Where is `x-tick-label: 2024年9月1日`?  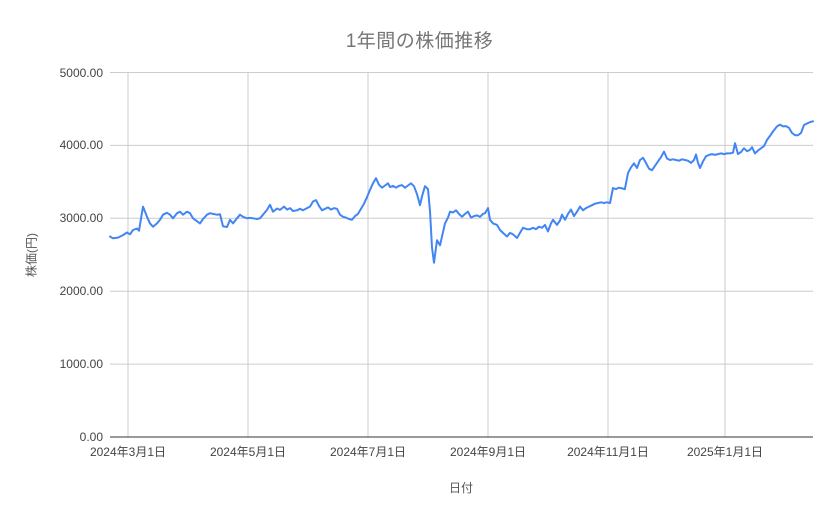
x-tick-label: 2024年9月1日 is located at coordinates (488, 452).